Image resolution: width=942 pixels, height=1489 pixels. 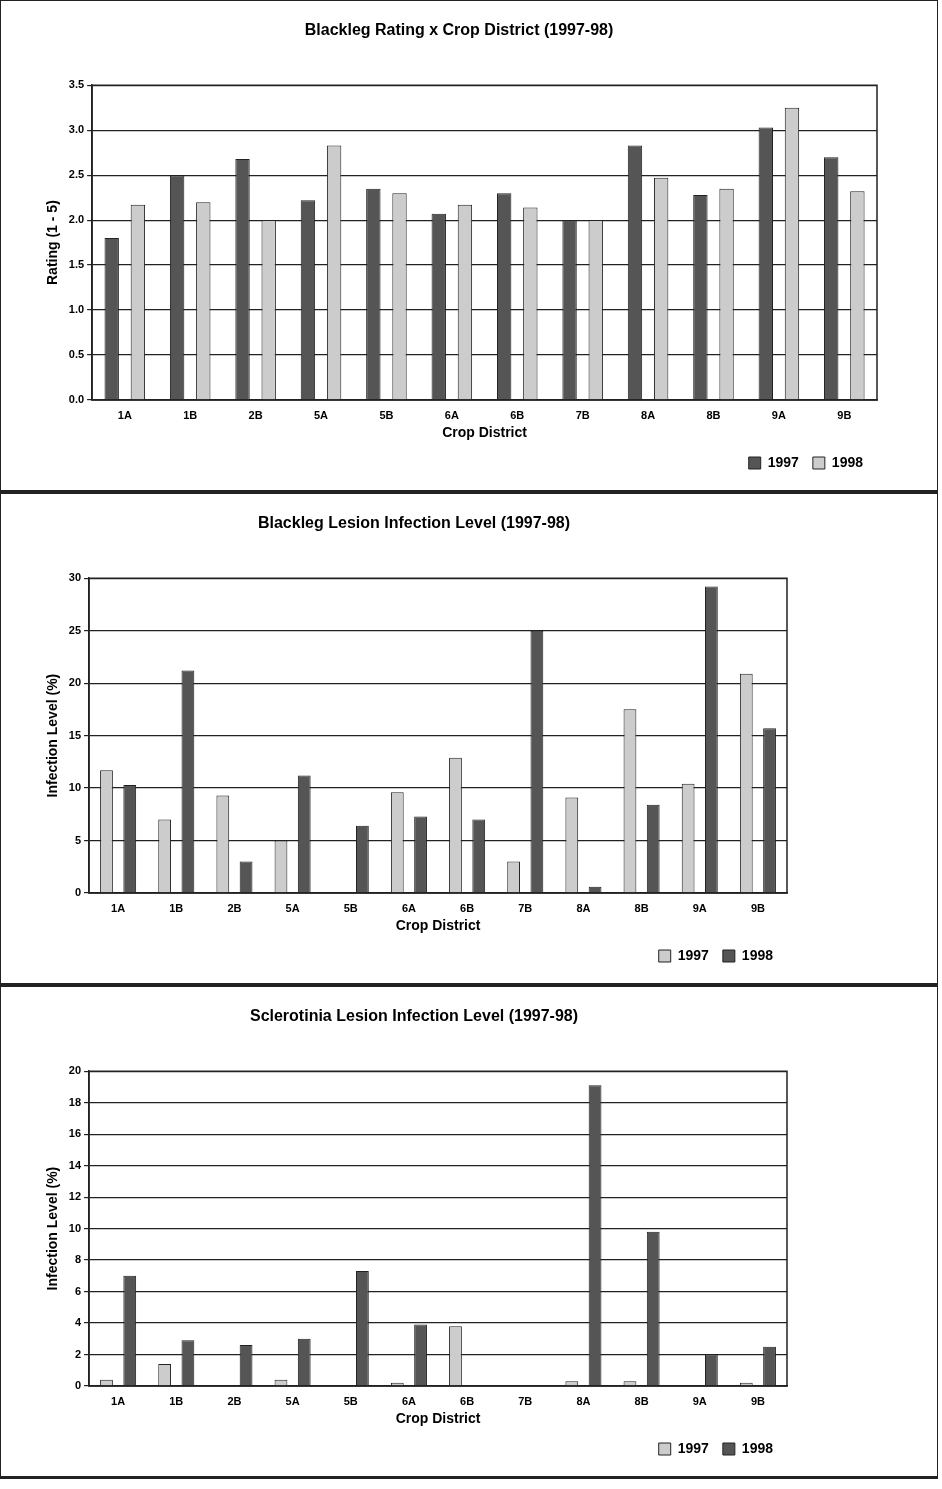 I want to click on y-tick-label: 2, so click(x=78, y=1353).